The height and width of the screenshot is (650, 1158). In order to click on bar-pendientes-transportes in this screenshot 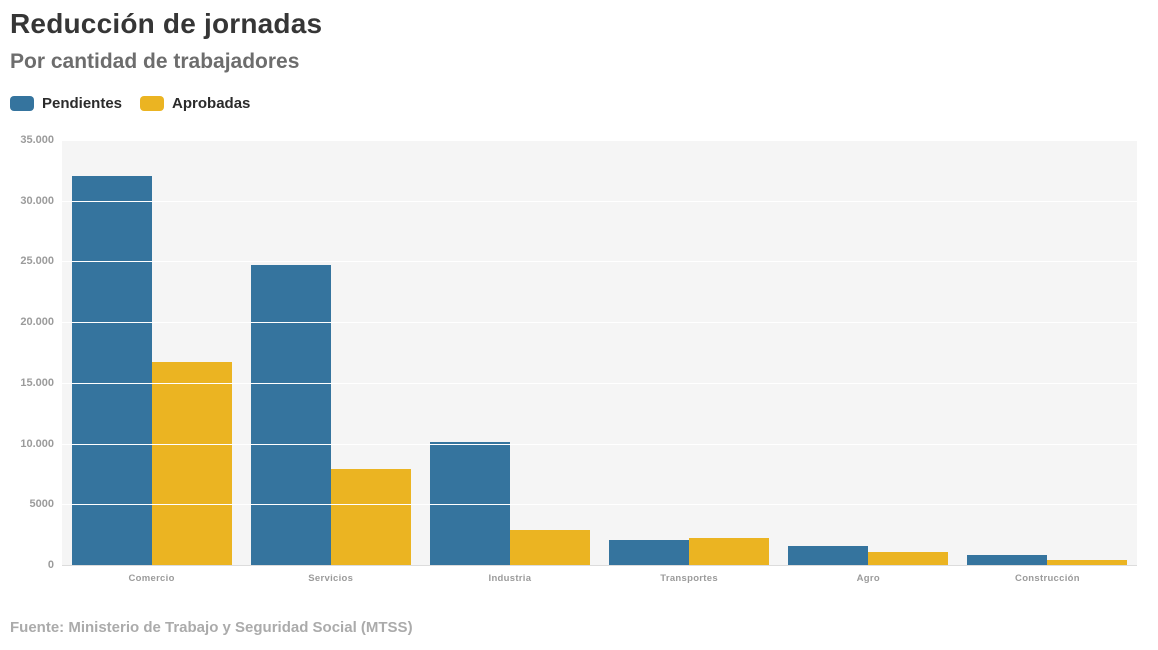, I will do `click(649, 552)`.